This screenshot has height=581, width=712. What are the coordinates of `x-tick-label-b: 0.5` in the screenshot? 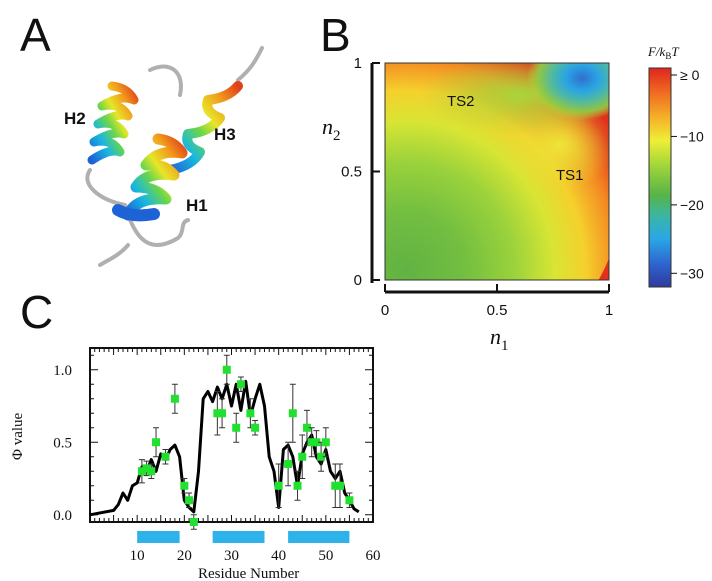 It's located at (497, 310).